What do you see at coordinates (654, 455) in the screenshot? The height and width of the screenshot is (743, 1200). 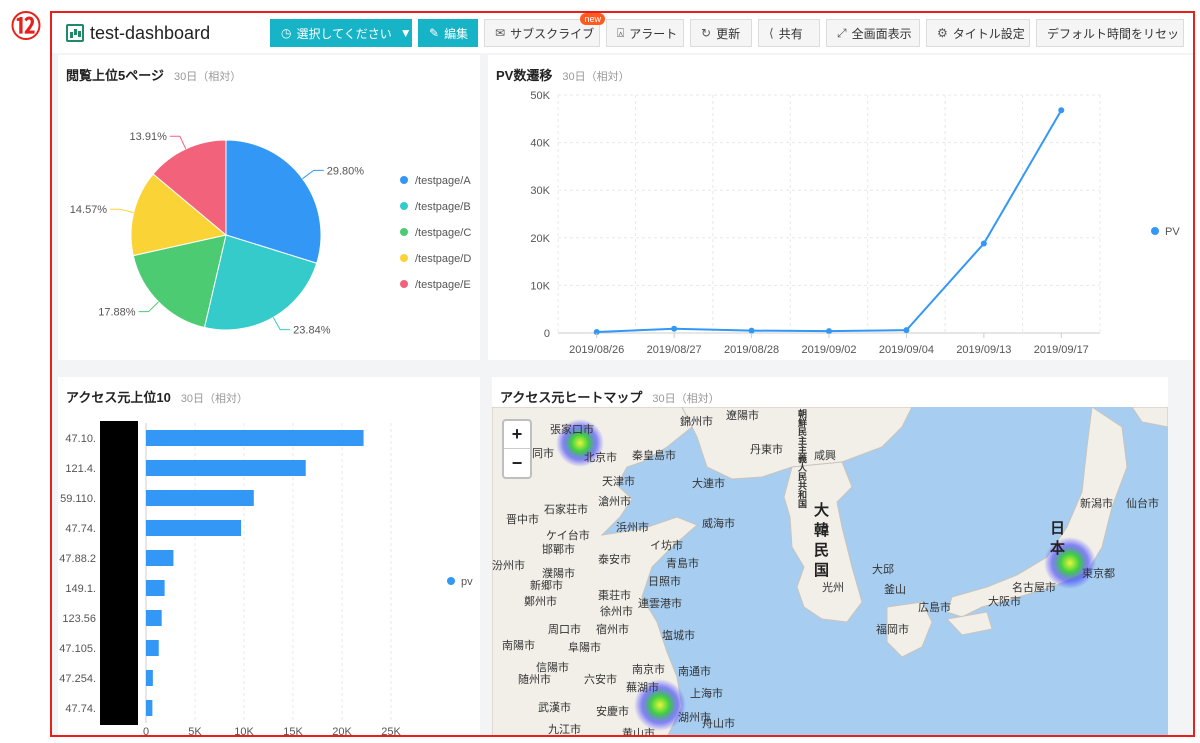 I see `map-city-label: 秦皇島市` at bounding box center [654, 455].